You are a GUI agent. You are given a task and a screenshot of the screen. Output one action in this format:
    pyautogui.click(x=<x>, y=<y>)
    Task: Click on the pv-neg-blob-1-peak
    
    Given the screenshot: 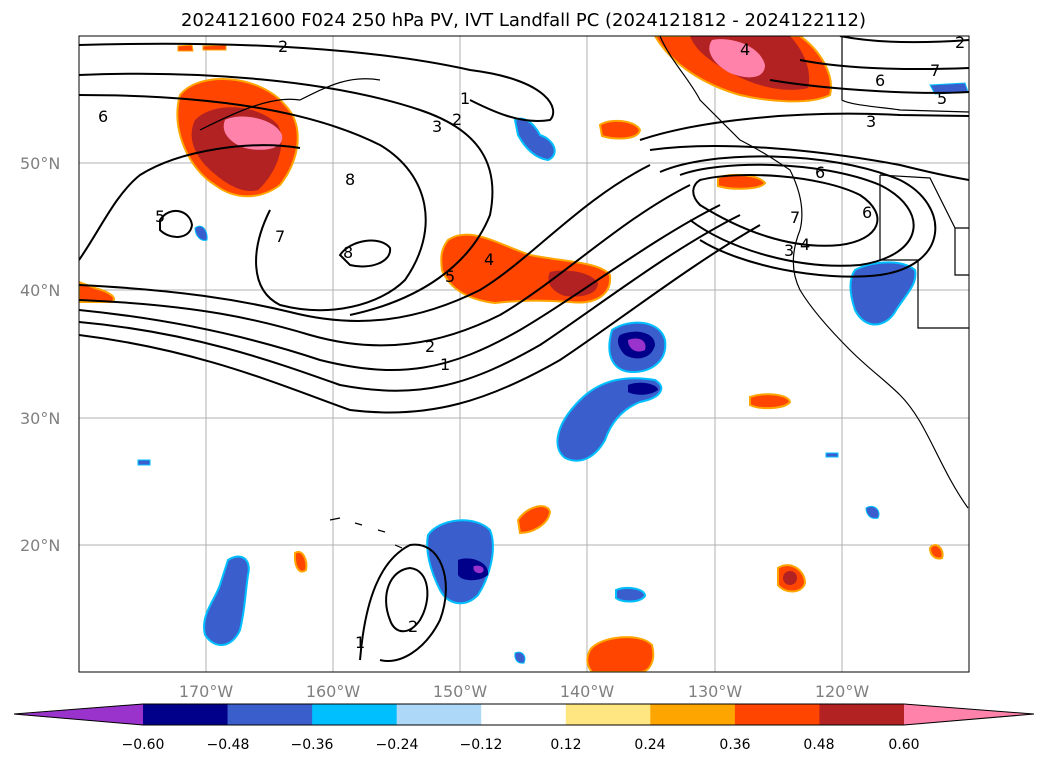 What is the action you would take?
    pyautogui.click(x=637, y=345)
    